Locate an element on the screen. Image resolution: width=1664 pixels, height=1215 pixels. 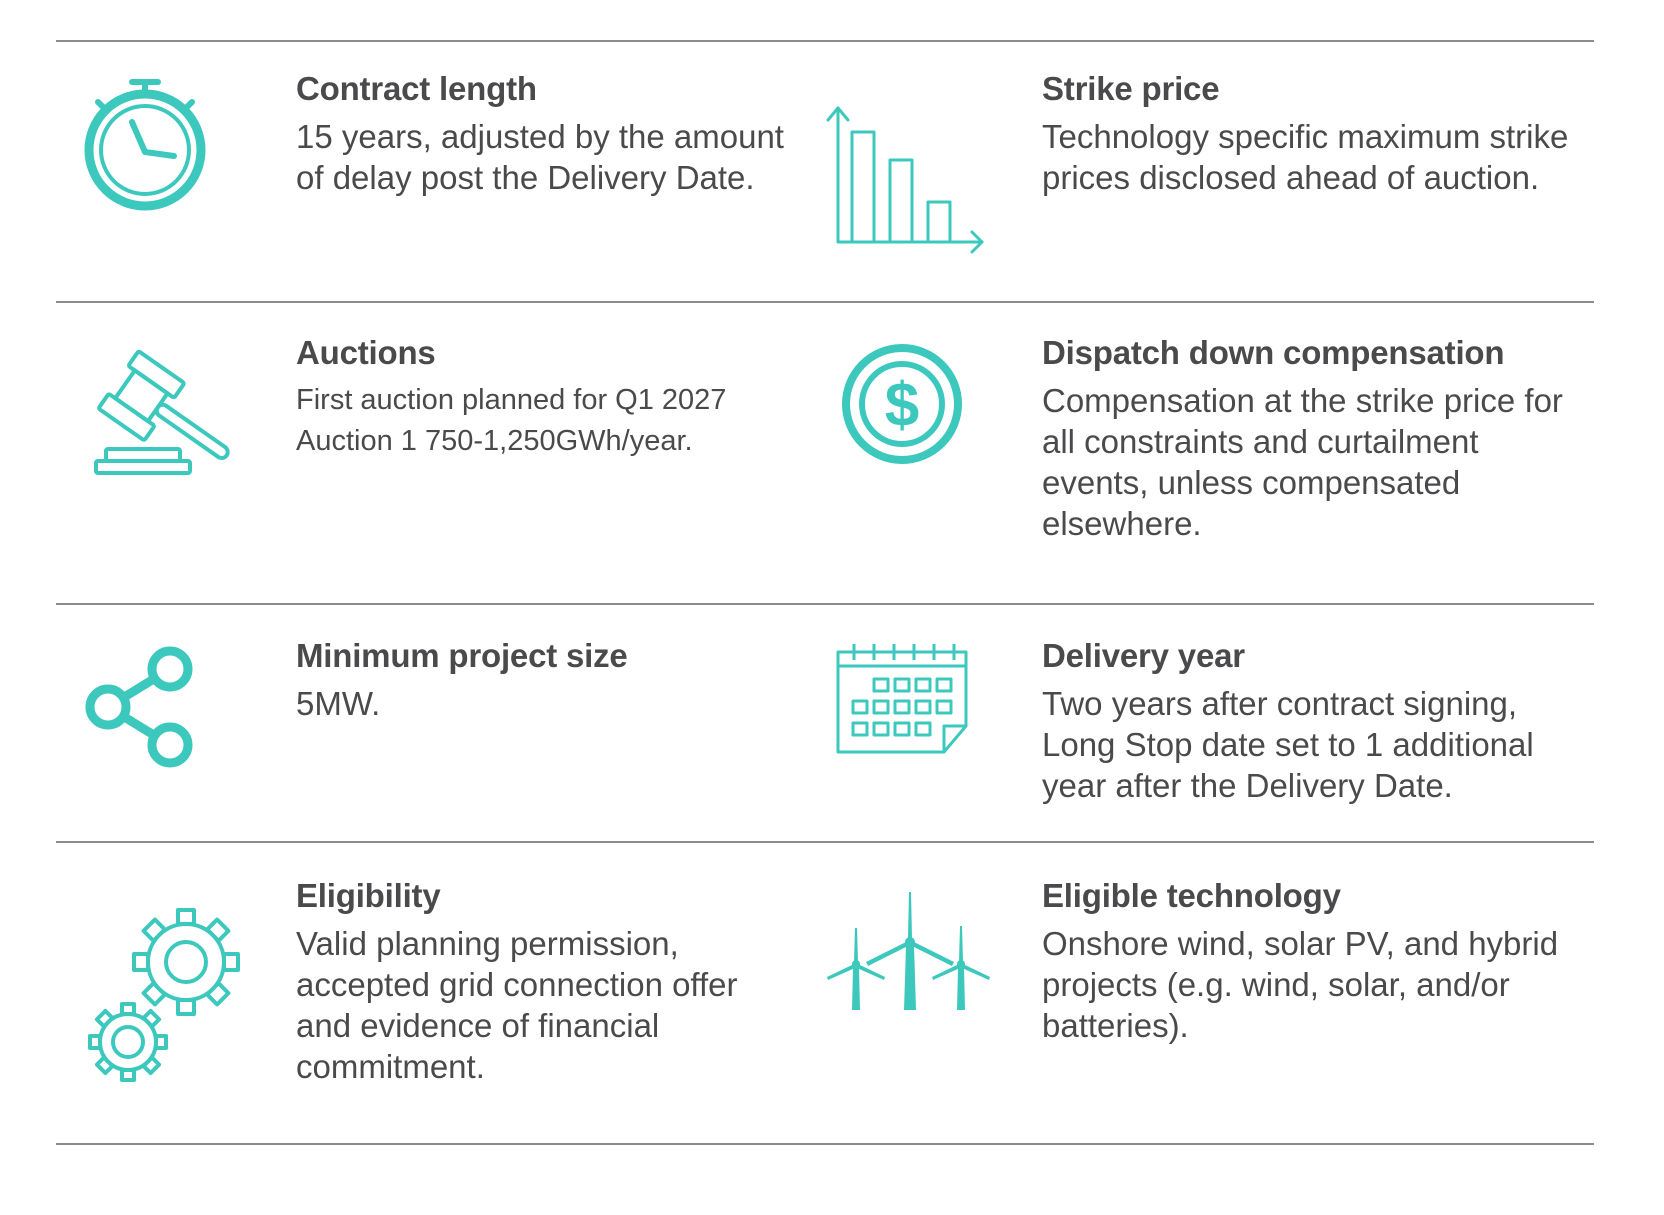
item-body: 5MW. is located at coordinates (338, 703).